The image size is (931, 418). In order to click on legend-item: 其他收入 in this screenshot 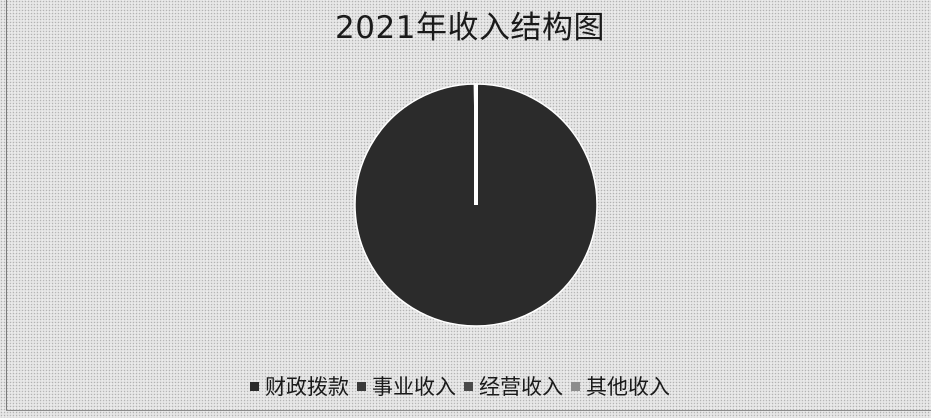, I will do `click(620, 386)`.